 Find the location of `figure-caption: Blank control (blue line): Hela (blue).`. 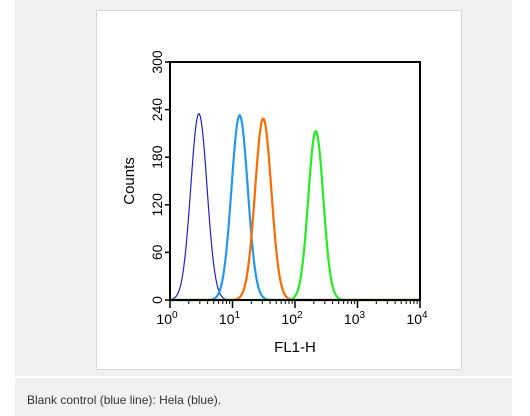

figure-caption: Blank control (blue line): Hela (blue). is located at coordinates (124, 400).